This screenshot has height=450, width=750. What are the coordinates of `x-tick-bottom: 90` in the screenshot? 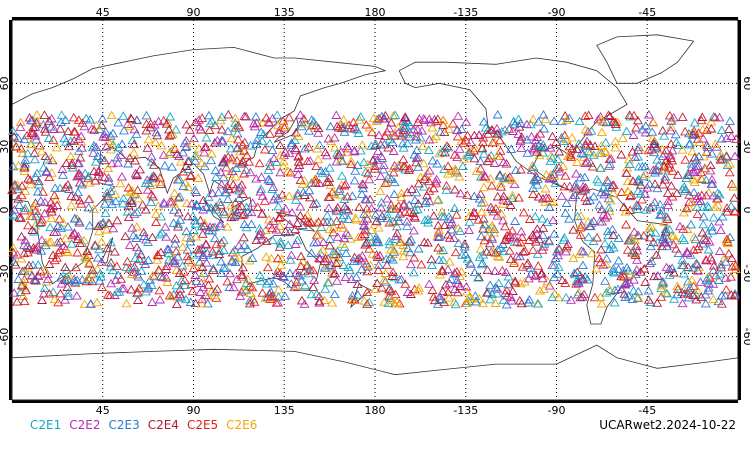 It's located at (194, 410).